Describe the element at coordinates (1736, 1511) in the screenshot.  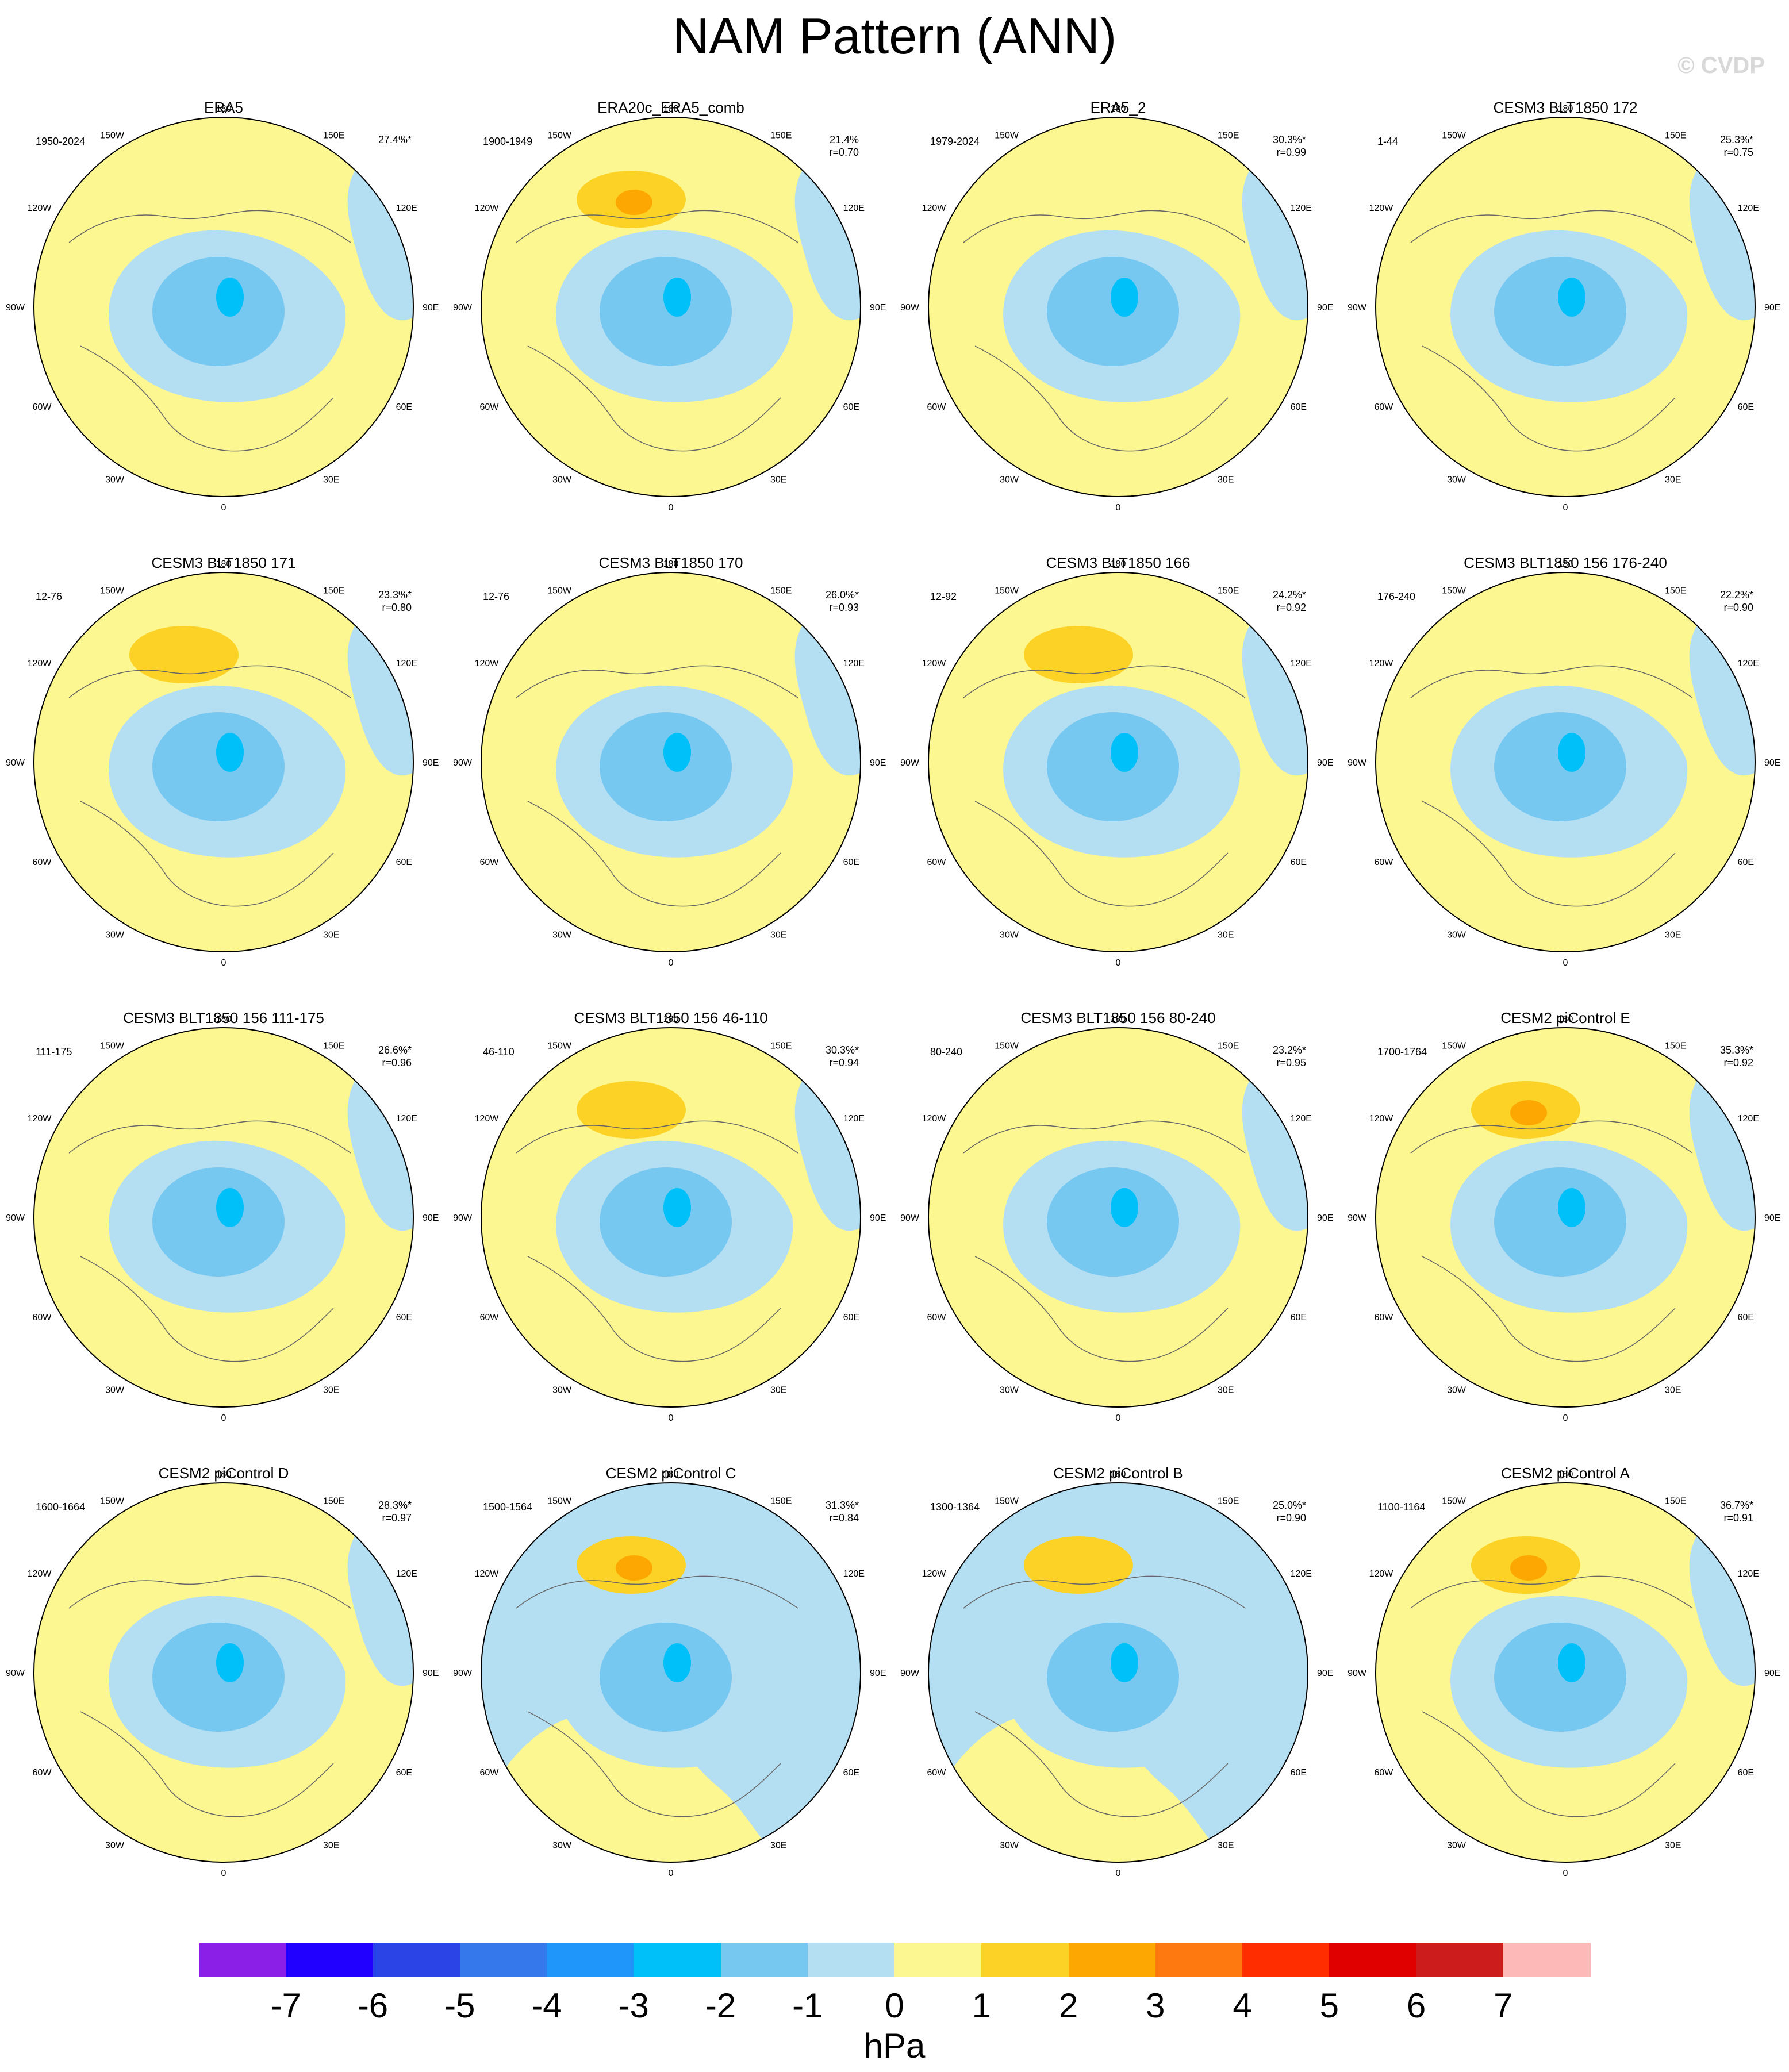
I see `panel-variance-stats: 36.7%* r=0.91` at that location.